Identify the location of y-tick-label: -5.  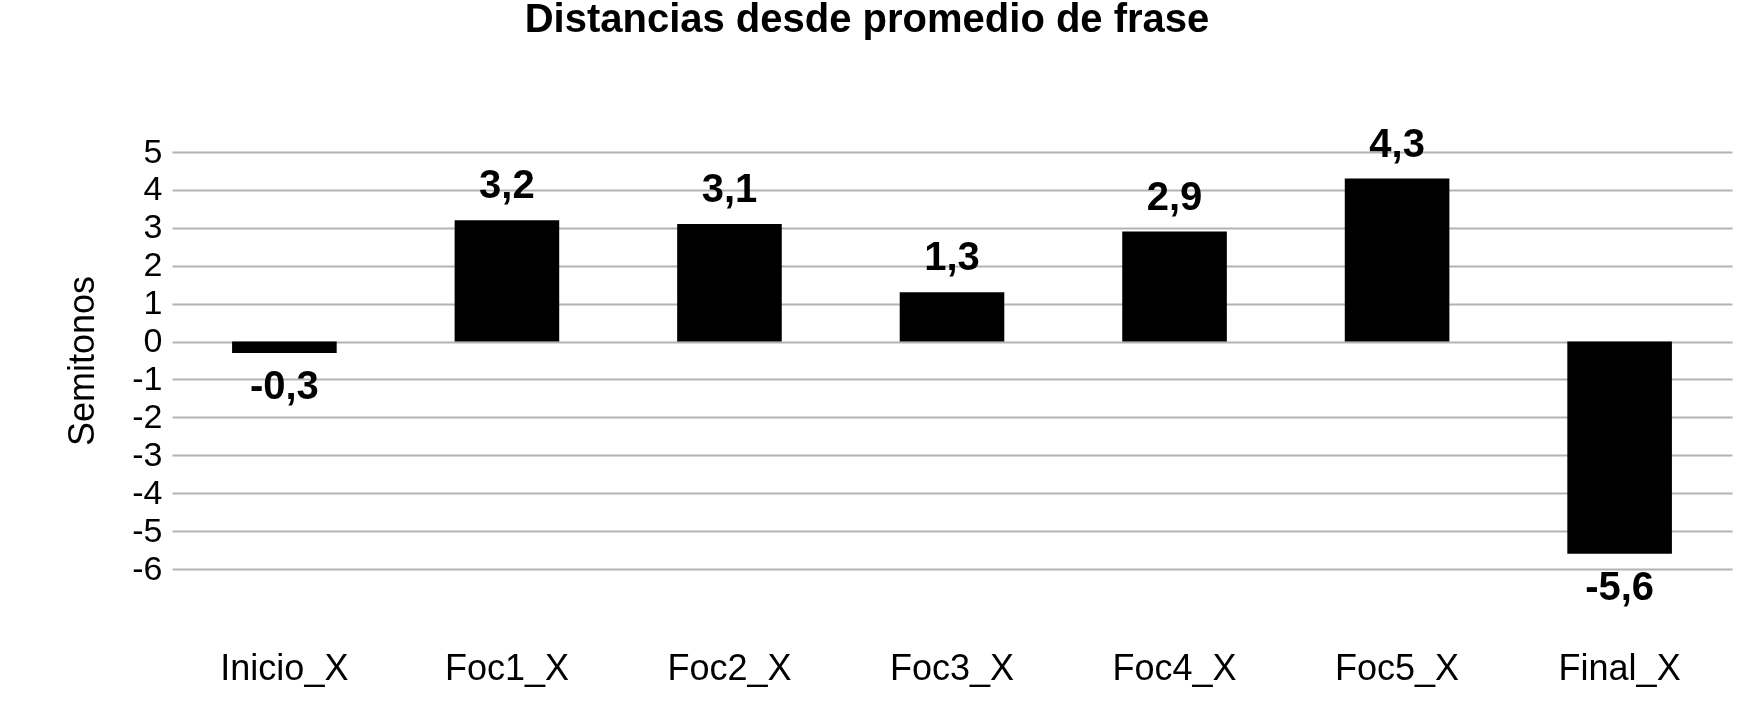
(147, 529).